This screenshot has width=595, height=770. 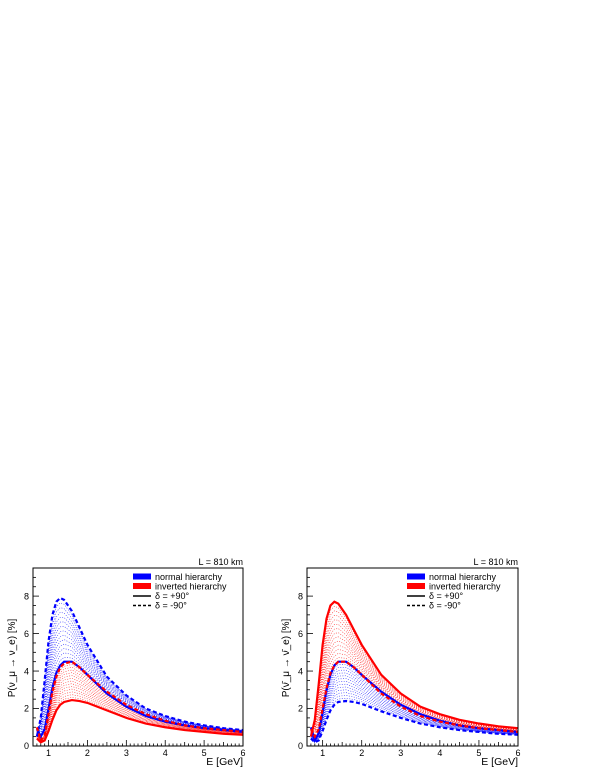 I want to click on y-axis-label: P(ν̄_μ → ν̄_e) [%], so click(x=286, y=658).